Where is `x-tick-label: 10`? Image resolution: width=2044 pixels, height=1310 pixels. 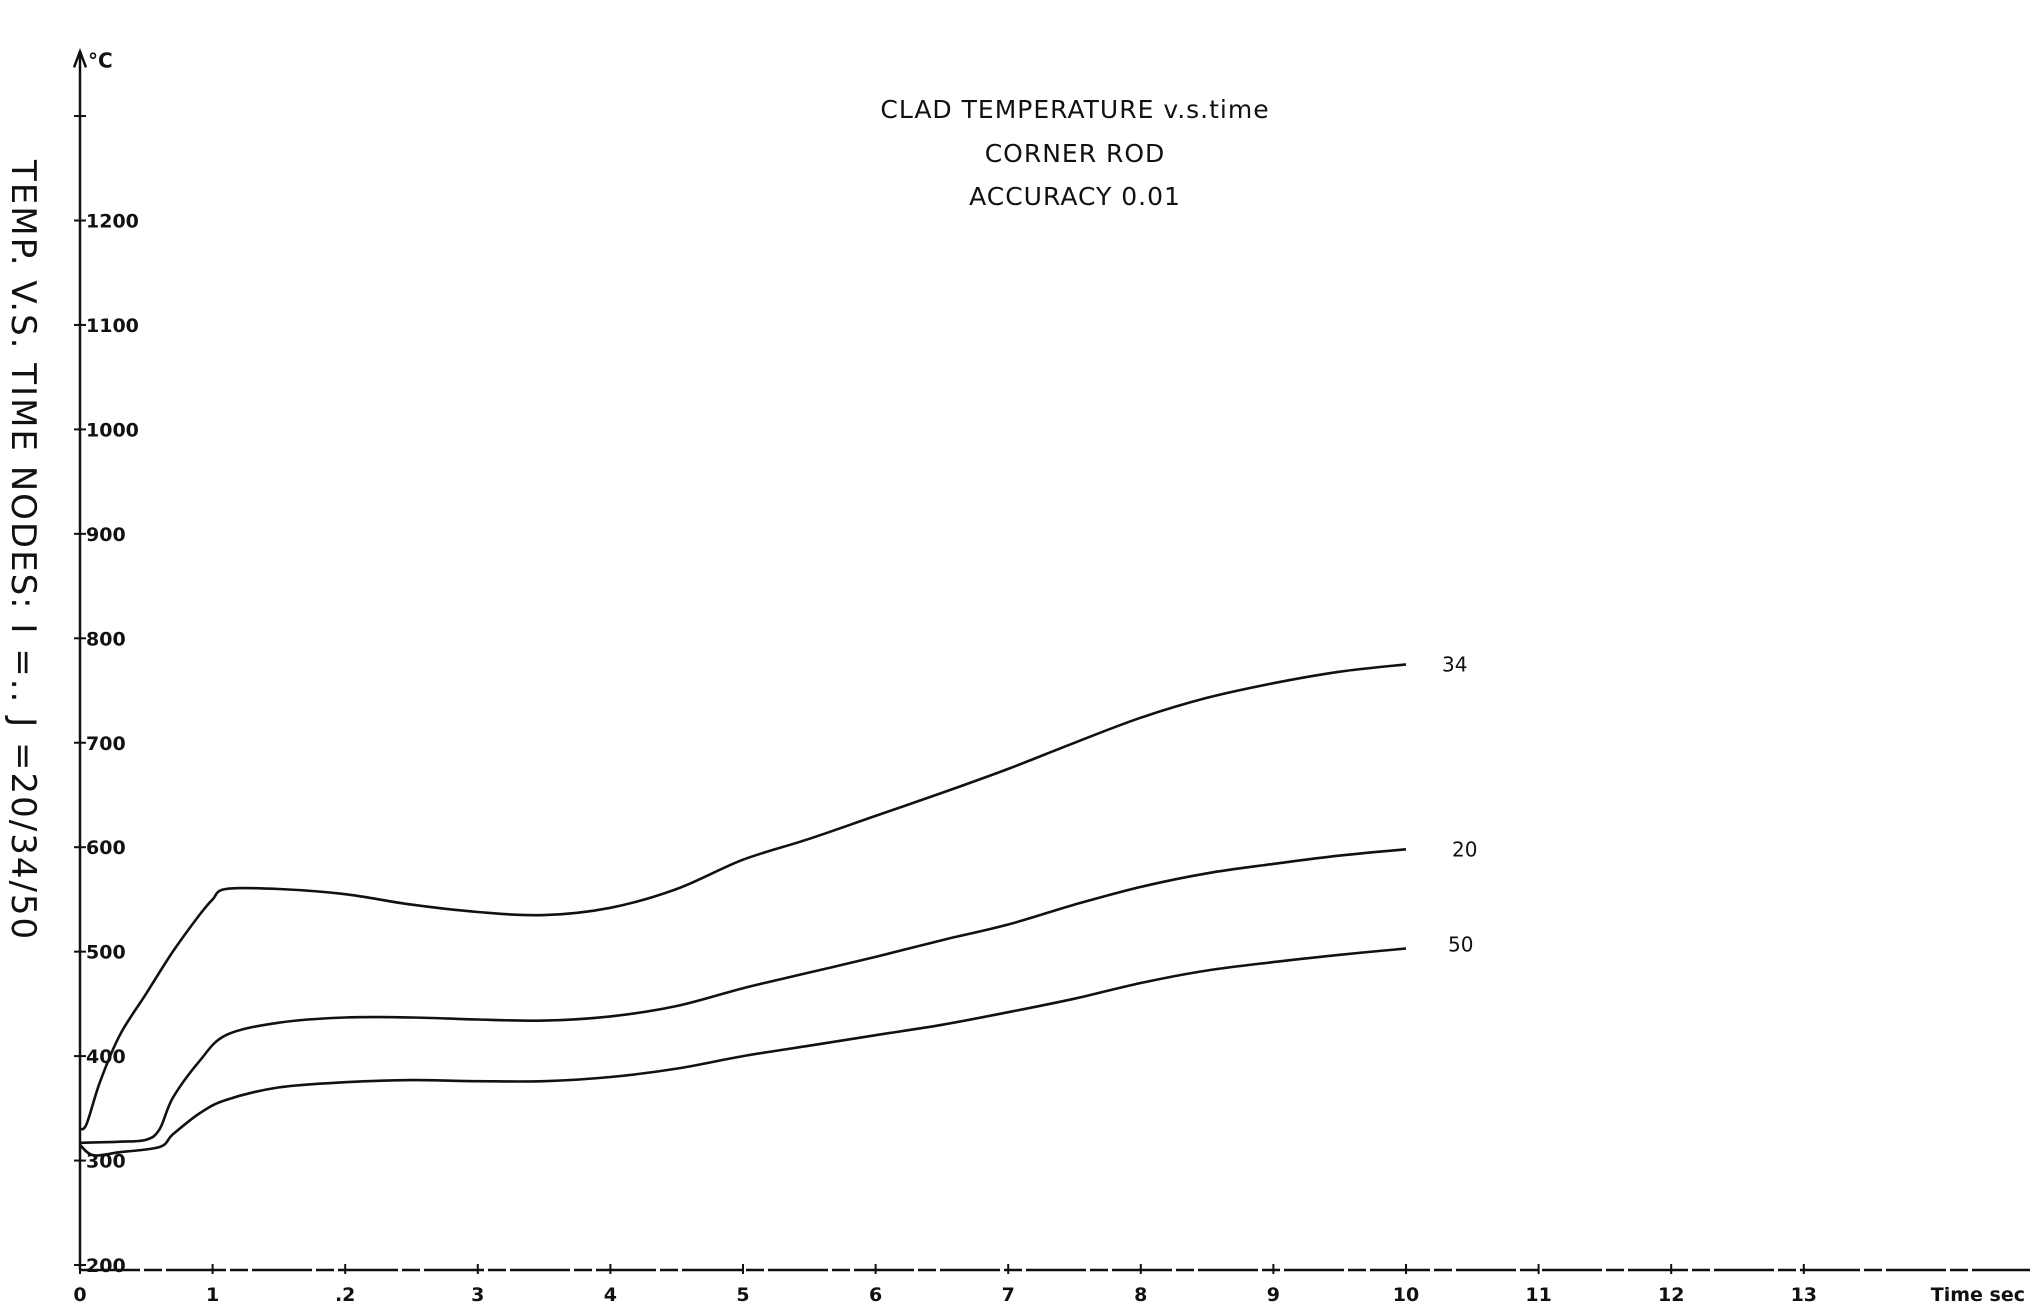
x-tick-label: 10 is located at coordinates (1406, 1295).